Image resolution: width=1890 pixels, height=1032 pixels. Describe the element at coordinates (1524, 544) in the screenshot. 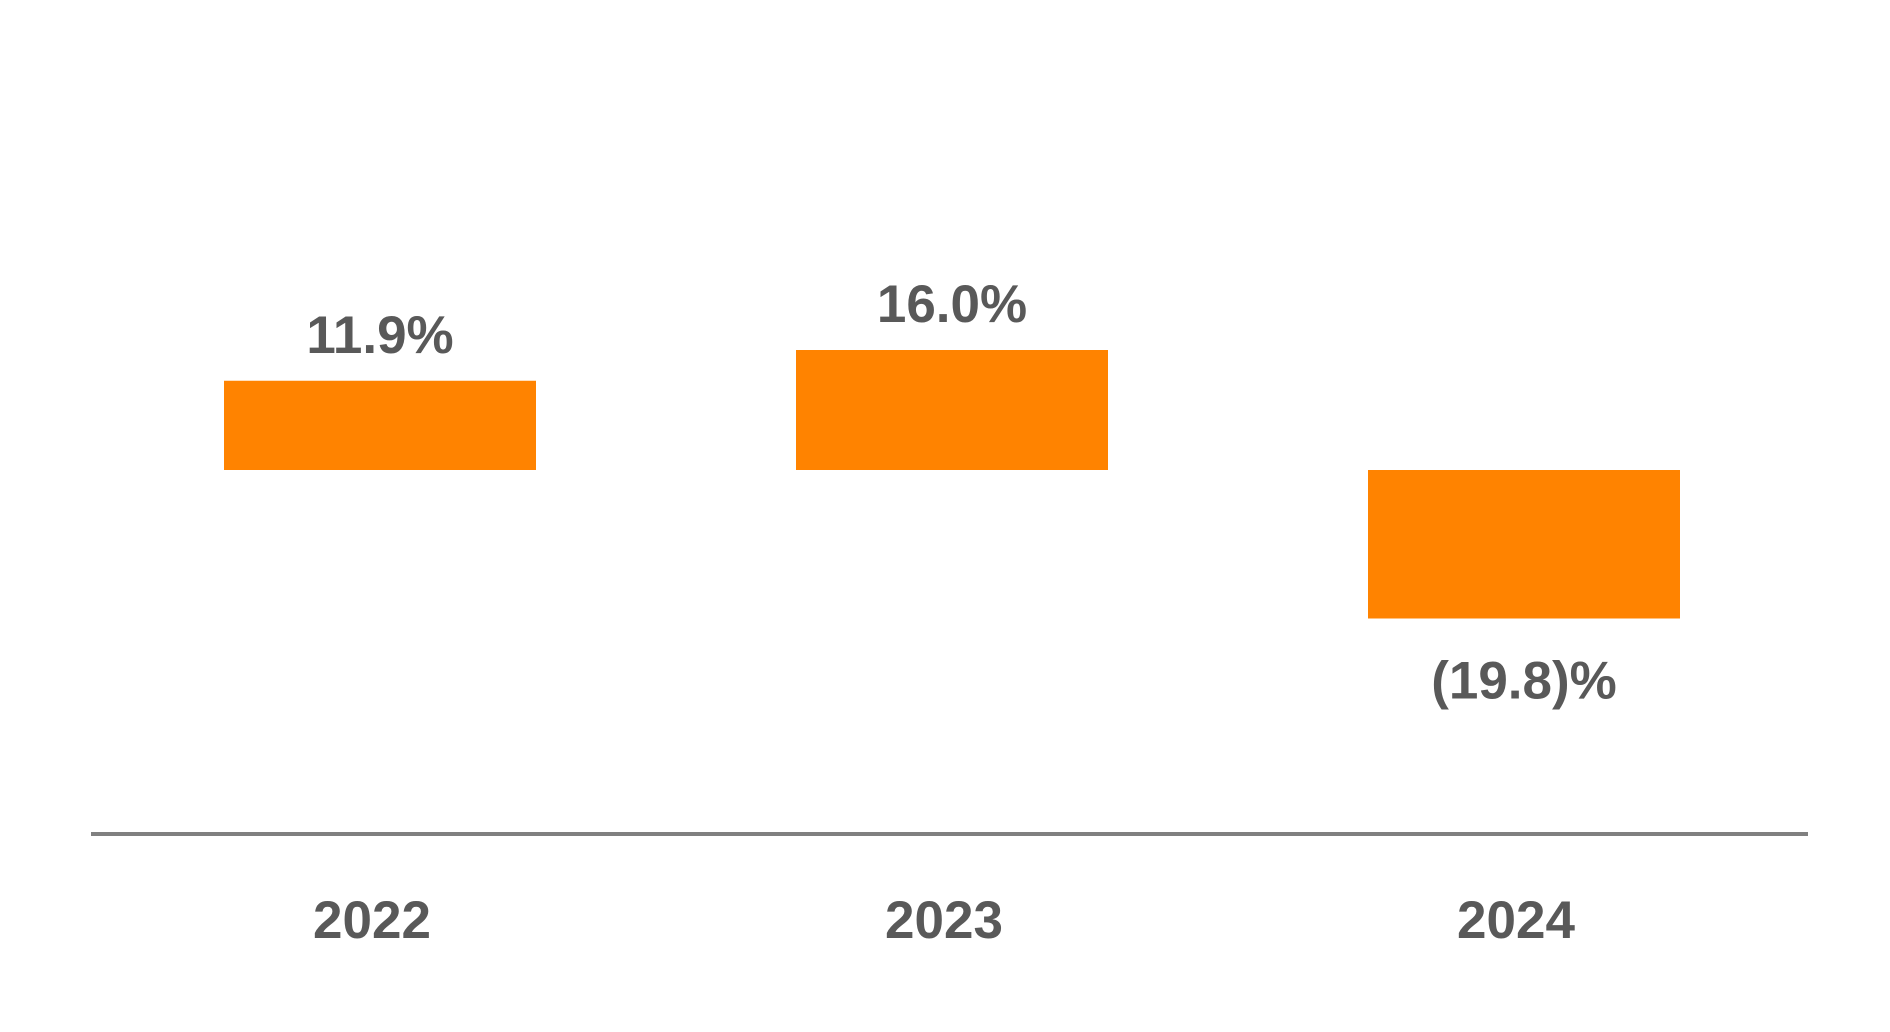

I see `bar-2024` at that location.